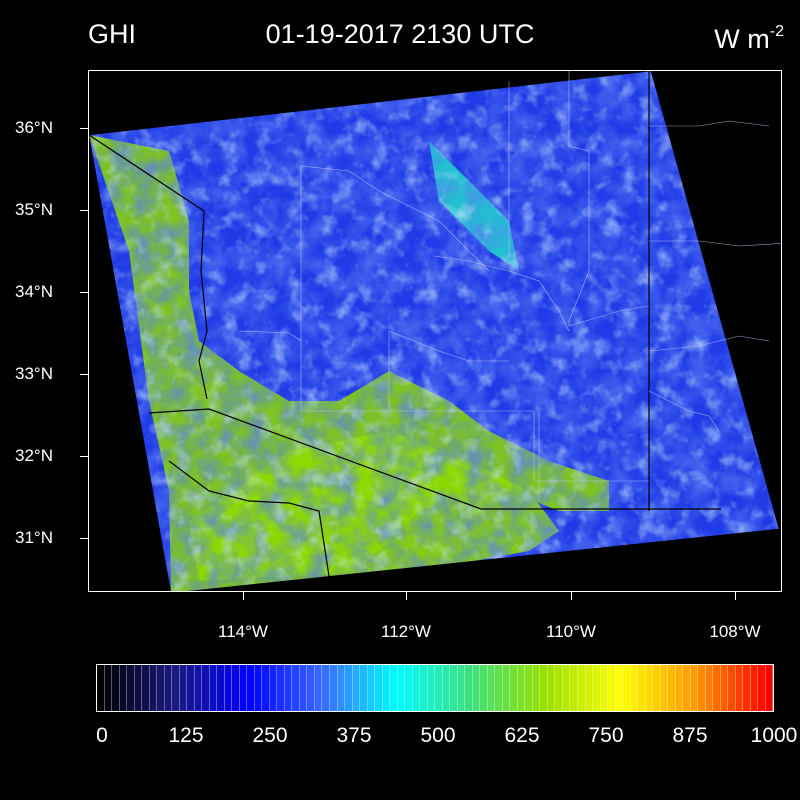 Image resolution: width=800 pixels, height=800 pixels. Describe the element at coordinates (34, 373) in the screenshot. I see `latitude-label: 33°N` at that location.